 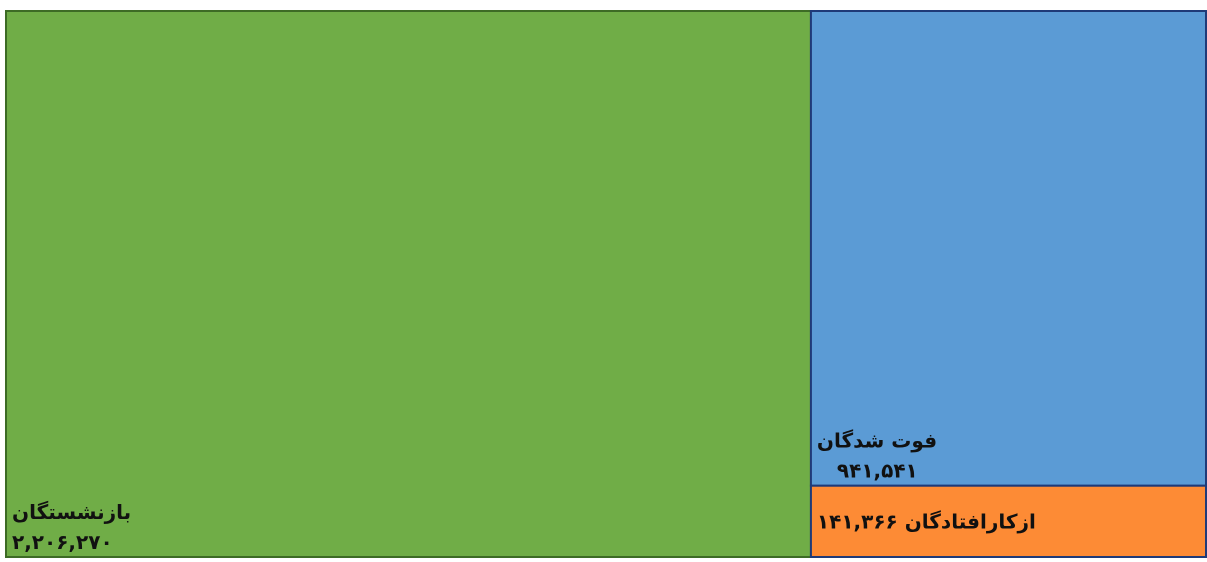 I want to click on treemap-tile, so click(x=1008, y=521).